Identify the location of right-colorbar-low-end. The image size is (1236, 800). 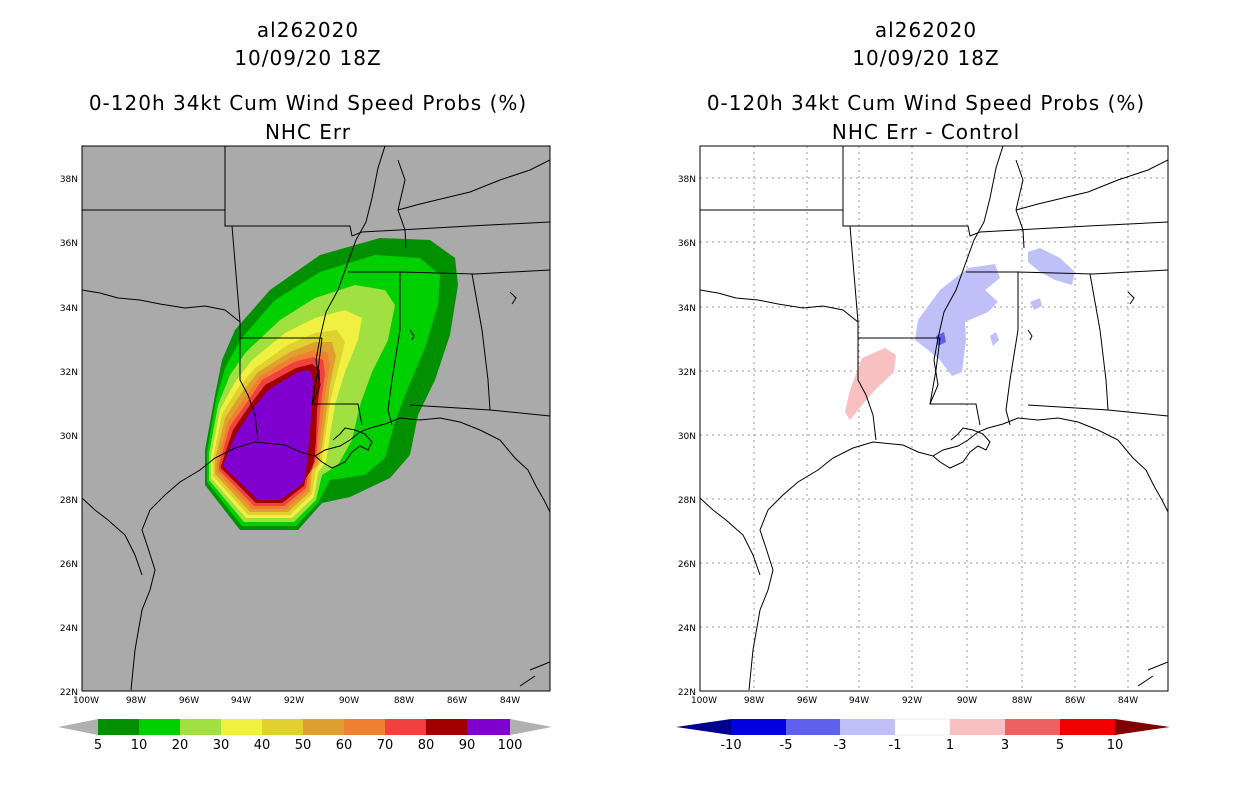
(703, 727).